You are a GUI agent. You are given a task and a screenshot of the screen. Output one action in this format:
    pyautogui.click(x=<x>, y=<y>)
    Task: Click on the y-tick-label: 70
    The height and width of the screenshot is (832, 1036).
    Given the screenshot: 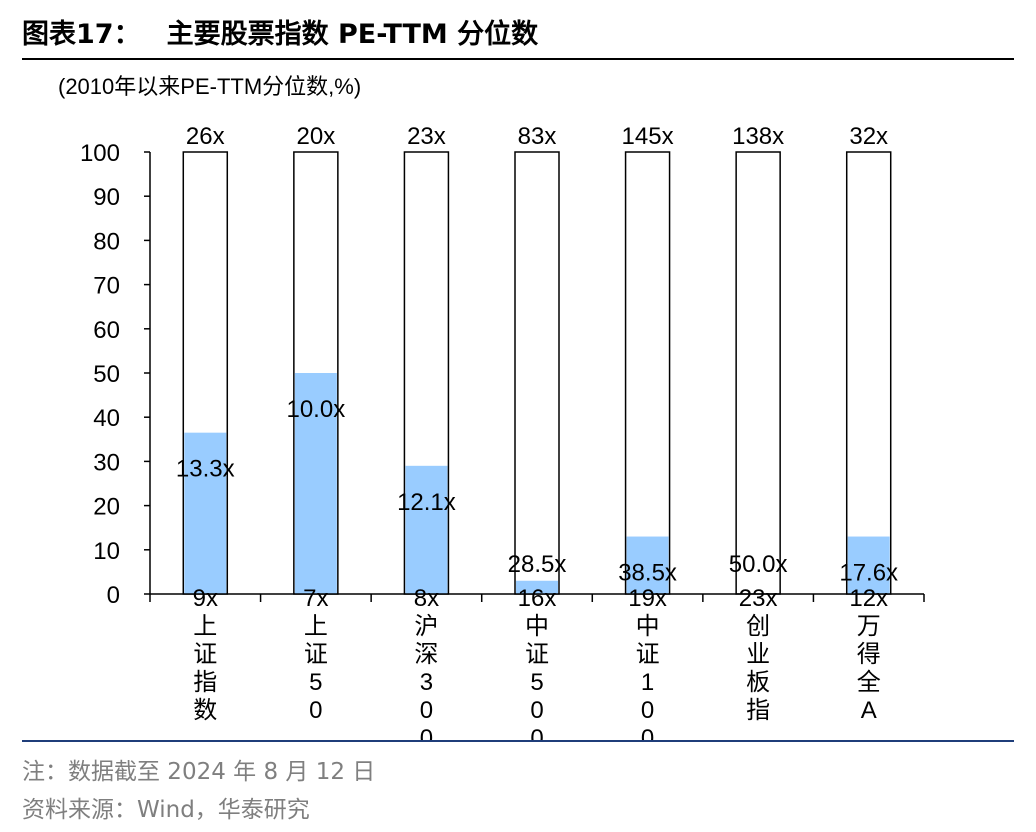 What is the action you would take?
    pyautogui.click(x=106, y=286)
    